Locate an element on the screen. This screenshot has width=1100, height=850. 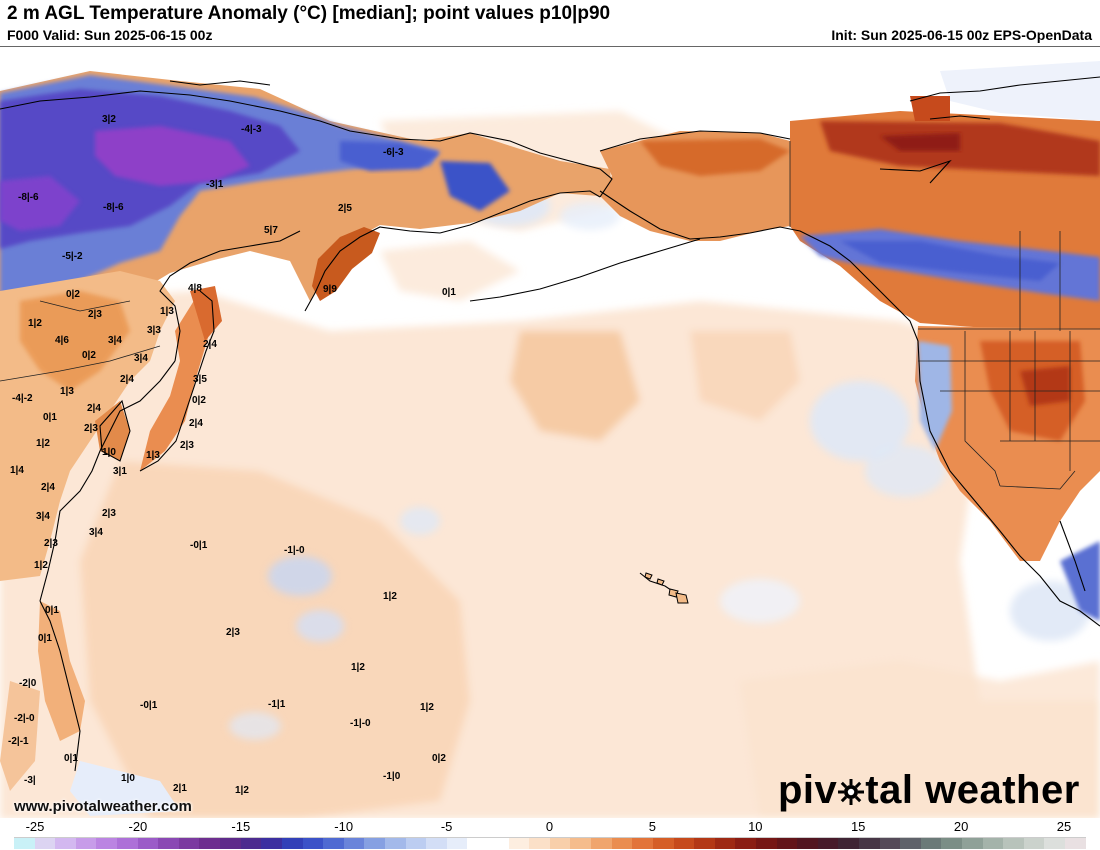
colorbar-strip is located at coordinates (550, 843).